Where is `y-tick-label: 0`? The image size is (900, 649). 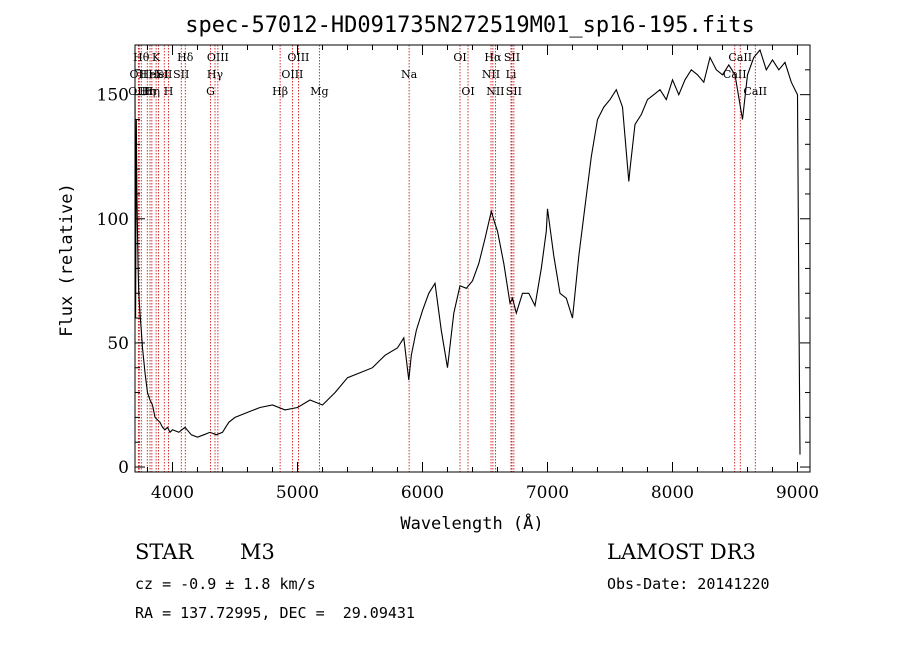
y-tick-label: 0 is located at coordinates (123, 468).